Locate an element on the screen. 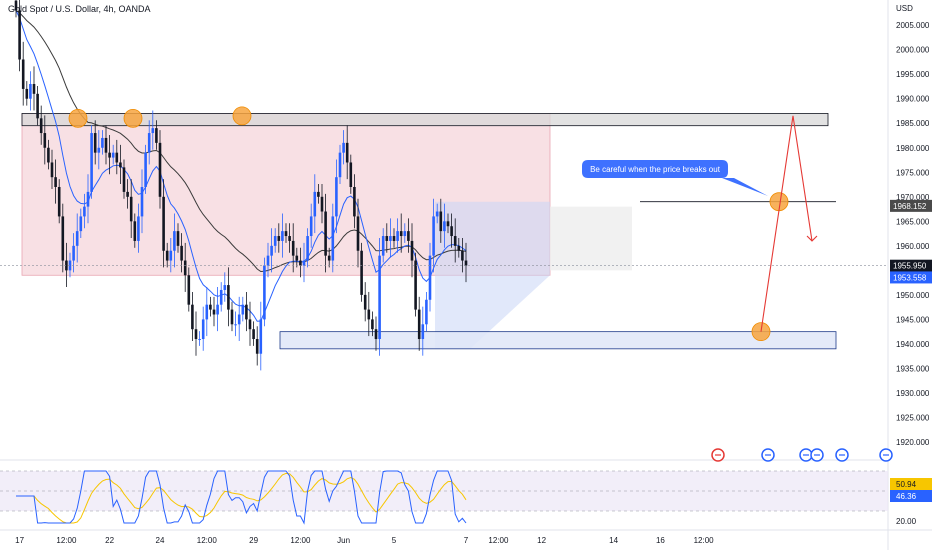 The image size is (932, 550). rsi-tag-label: 46.36 is located at coordinates (906, 496).